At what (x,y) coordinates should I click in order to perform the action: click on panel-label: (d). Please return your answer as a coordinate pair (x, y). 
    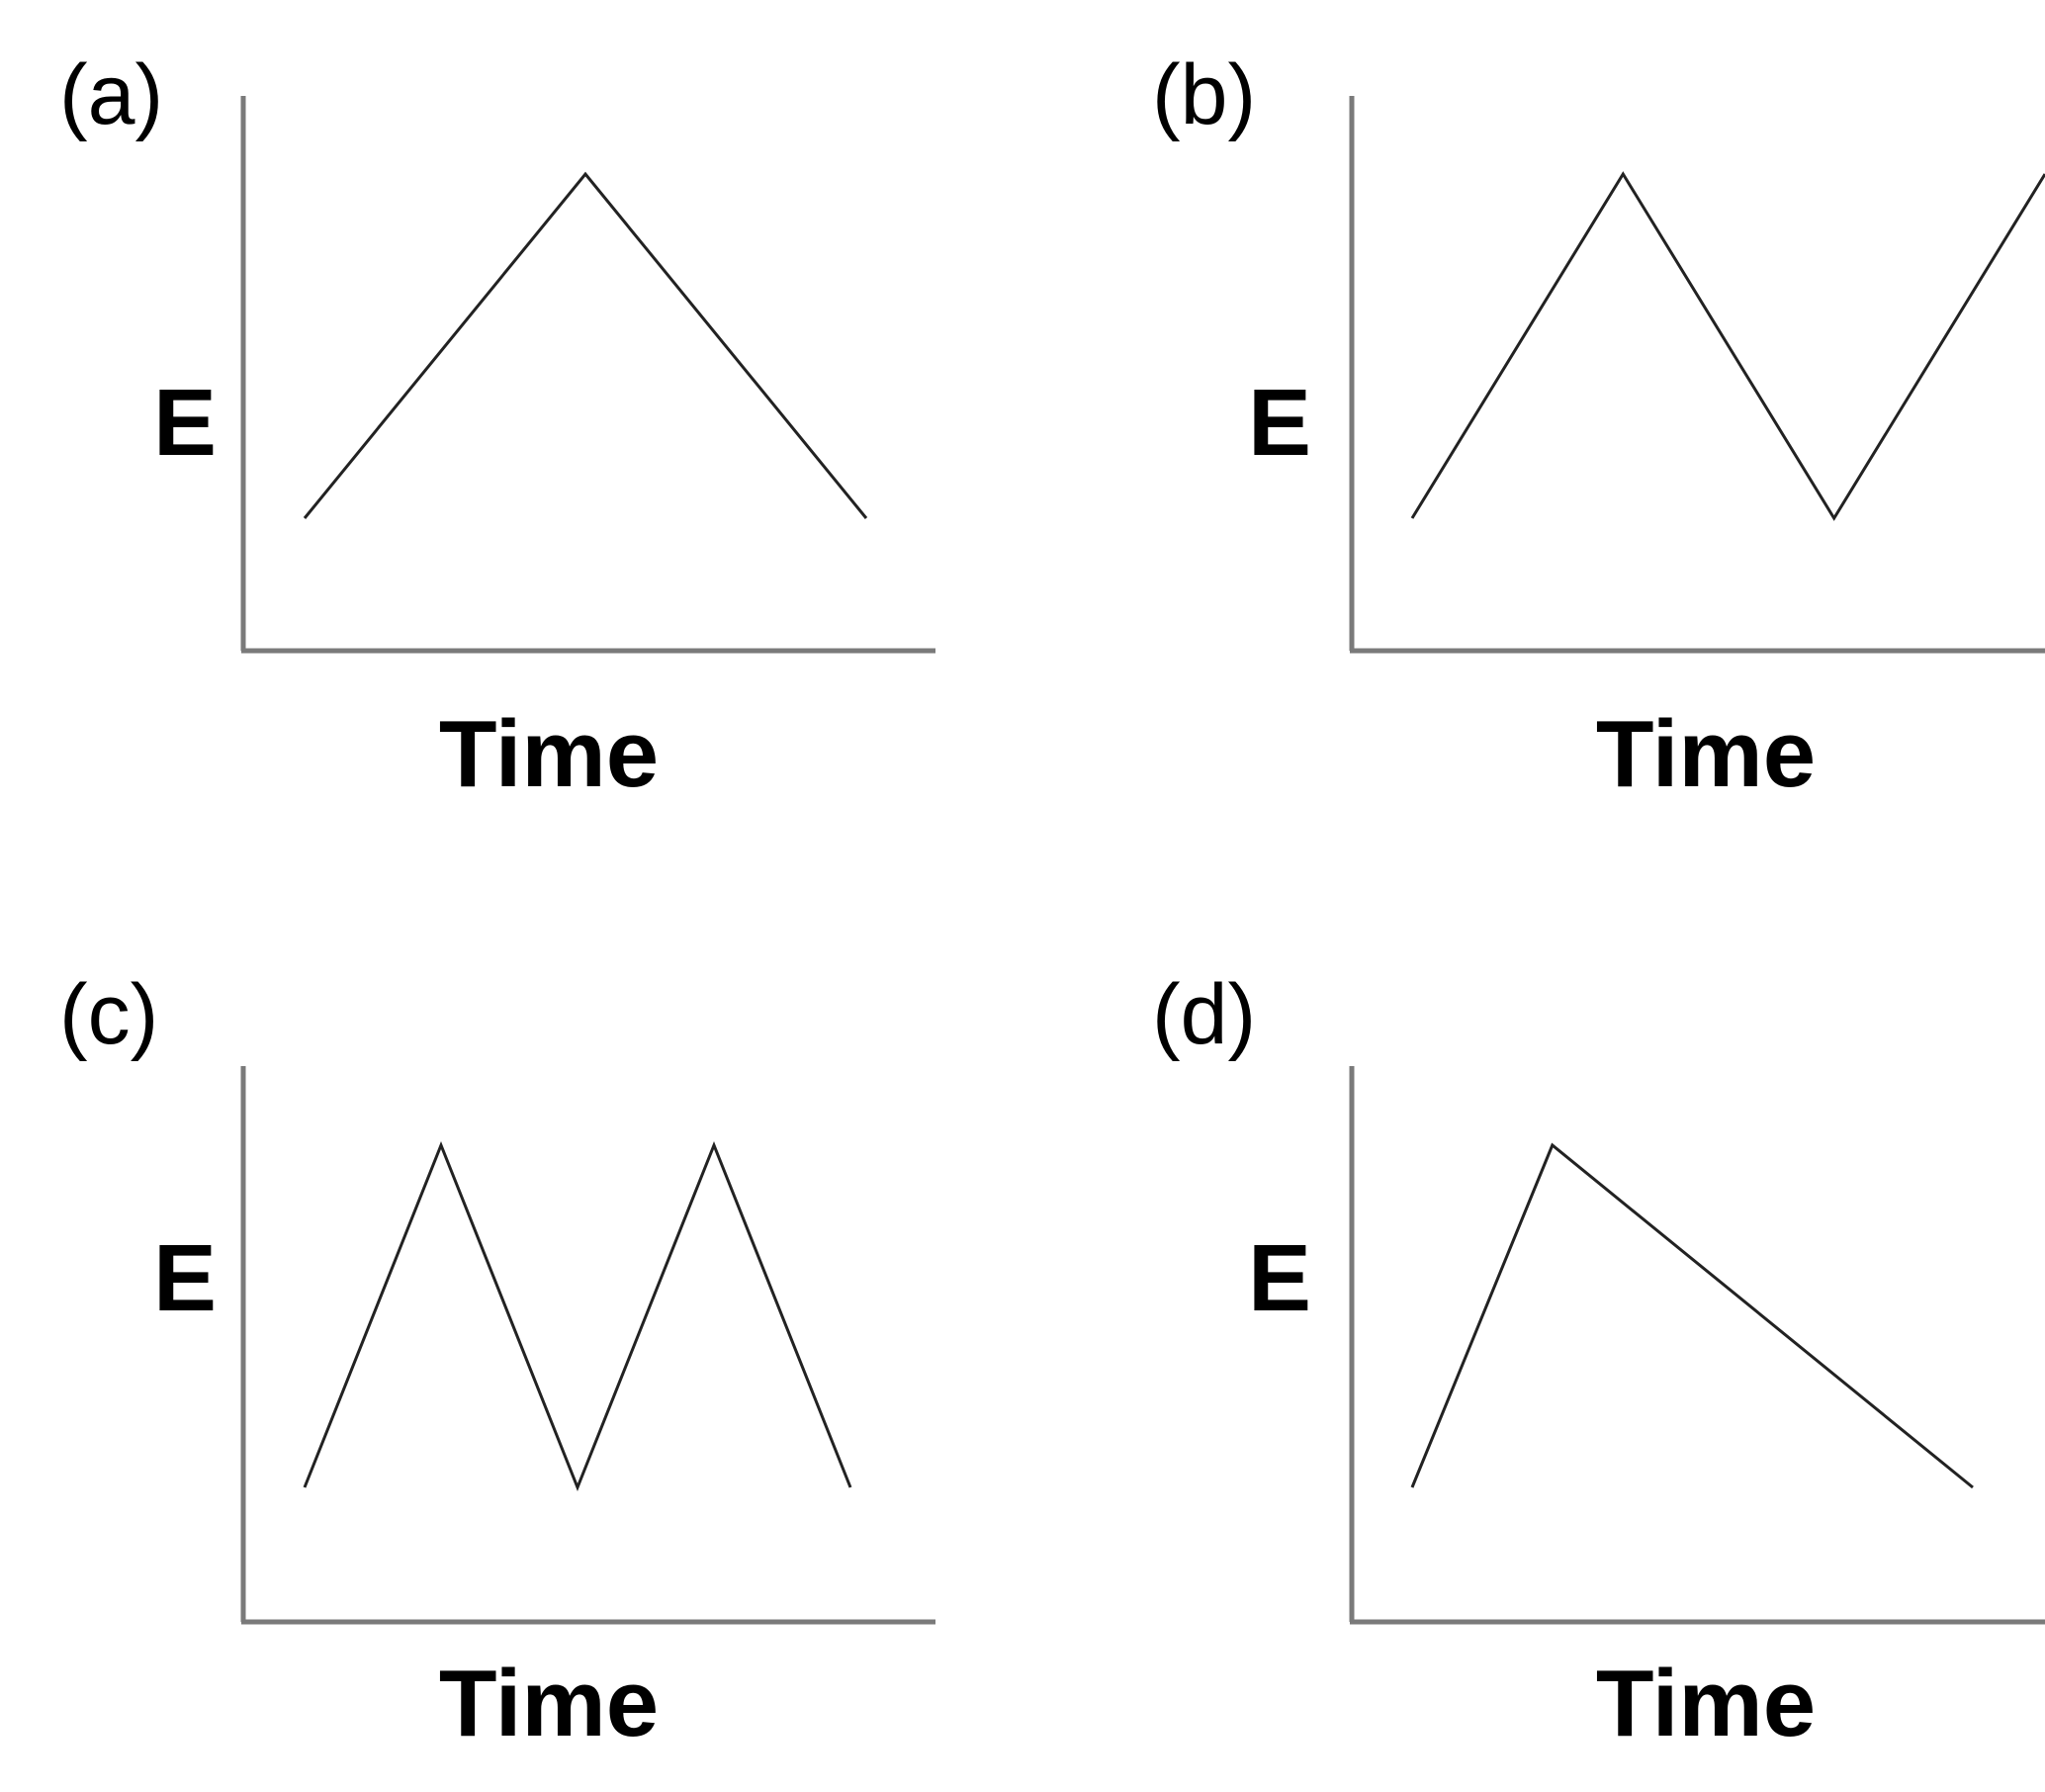
    Looking at the image, I should click on (1204, 1014).